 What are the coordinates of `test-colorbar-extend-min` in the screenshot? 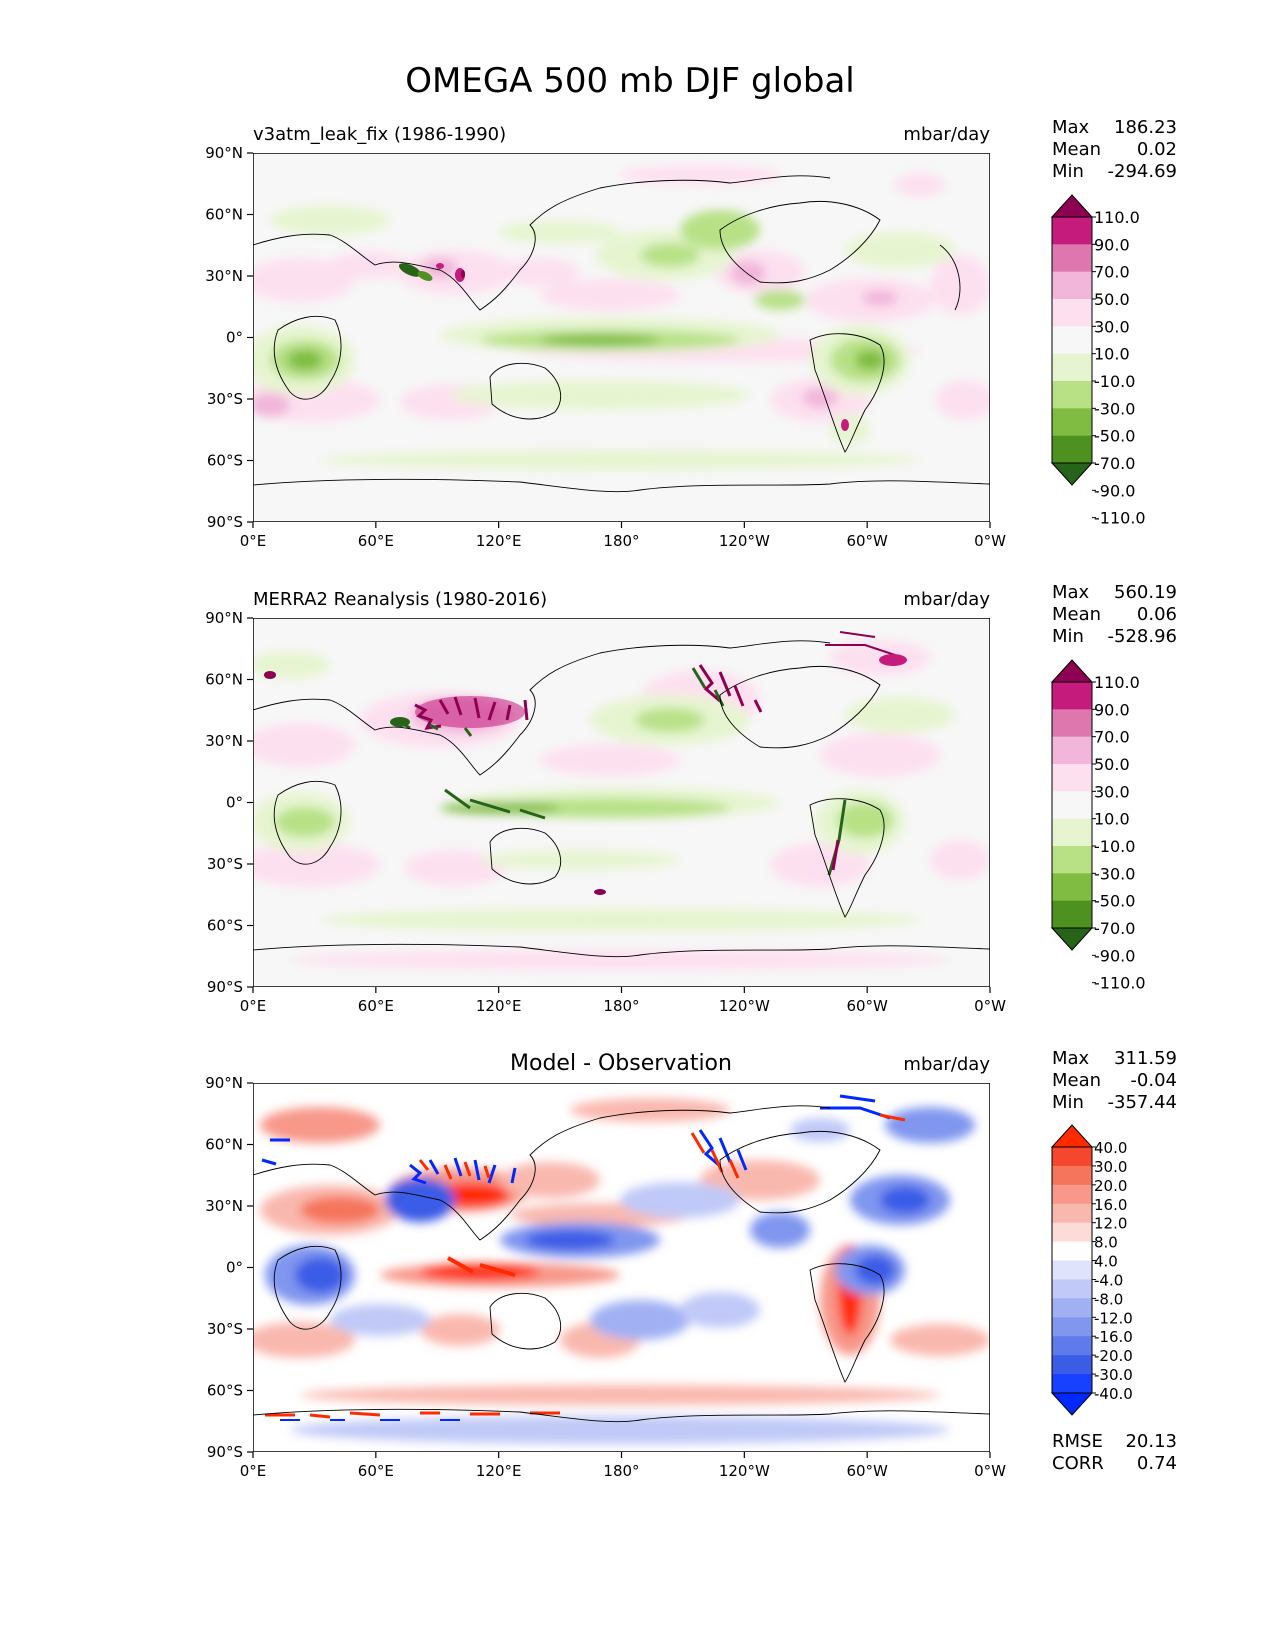 It's located at (1072, 474).